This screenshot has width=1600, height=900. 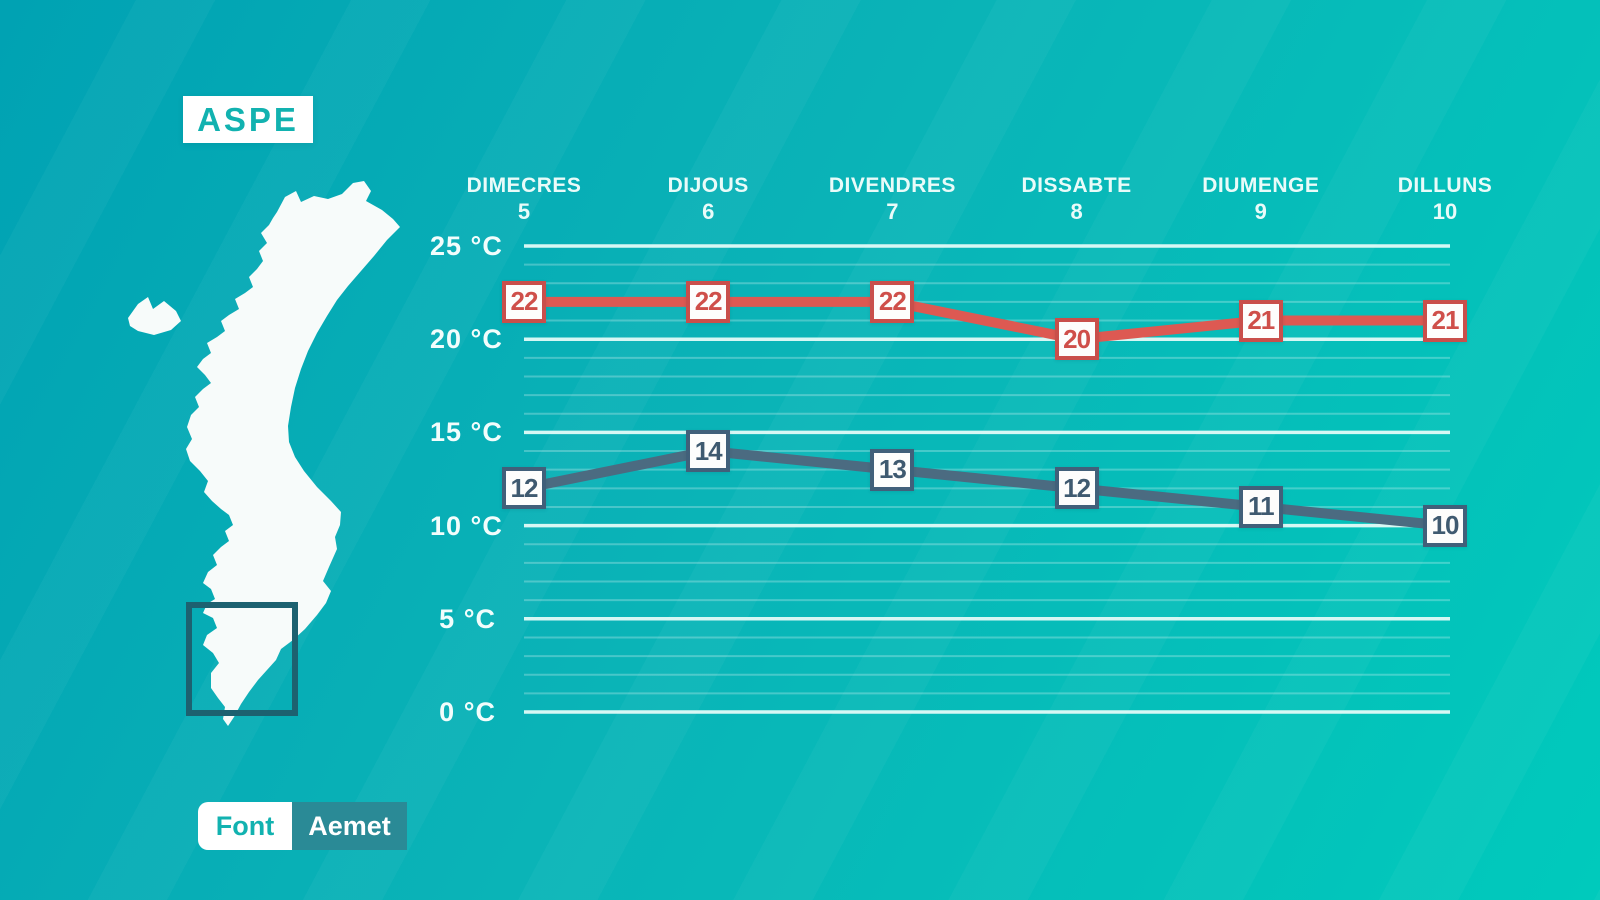 I want to click on location-title-badge: ASPE, so click(x=248, y=119).